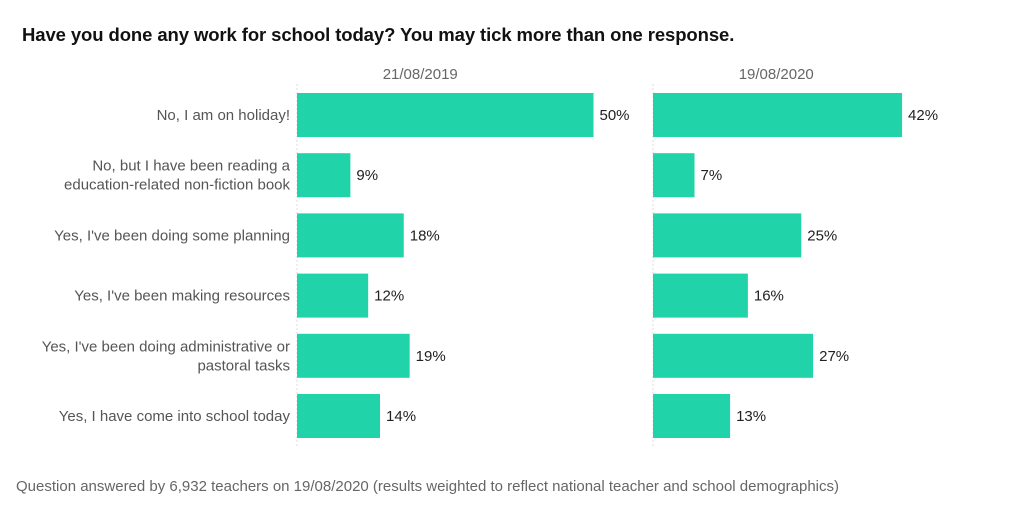 The width and height of the screenshot is (1024, 512). What do you see at coordinates (175, 416) in the screenshot?
I see `category-label: Yes, I have come into school today` at bounding box center [175, 416].